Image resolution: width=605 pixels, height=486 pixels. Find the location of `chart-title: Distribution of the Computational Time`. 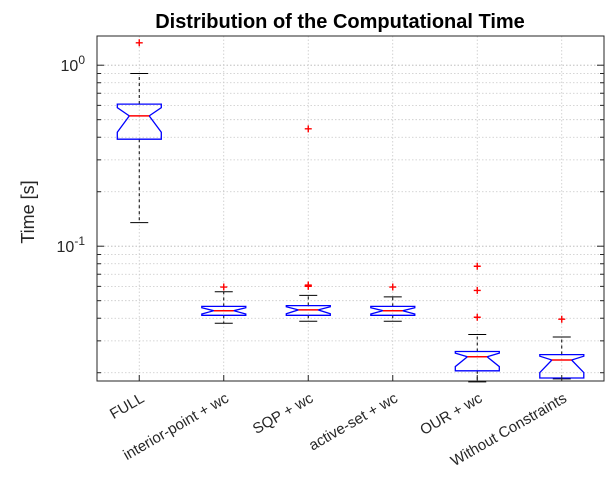

chart-title: Distribution of the Computational Time is located at coordinates (340, 22).